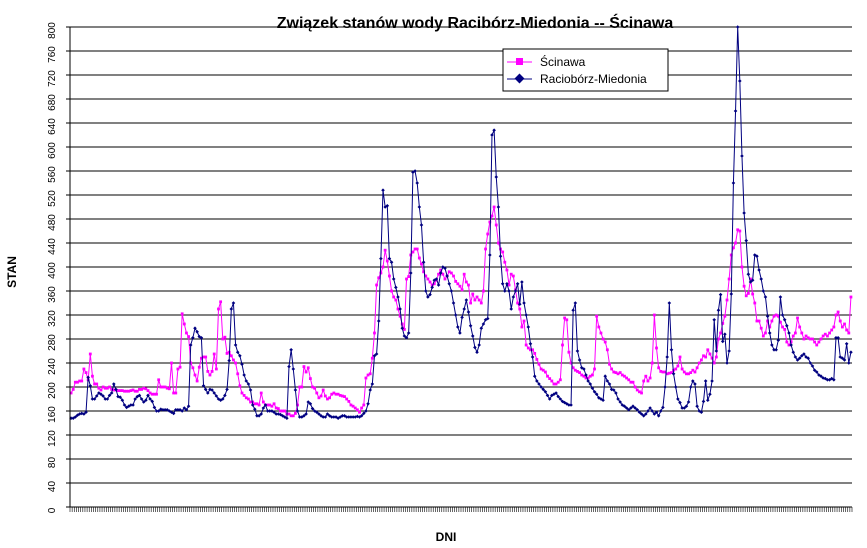 The image size is (867, 548). I want to click on y-tick-label: 360, so click(52, 294).